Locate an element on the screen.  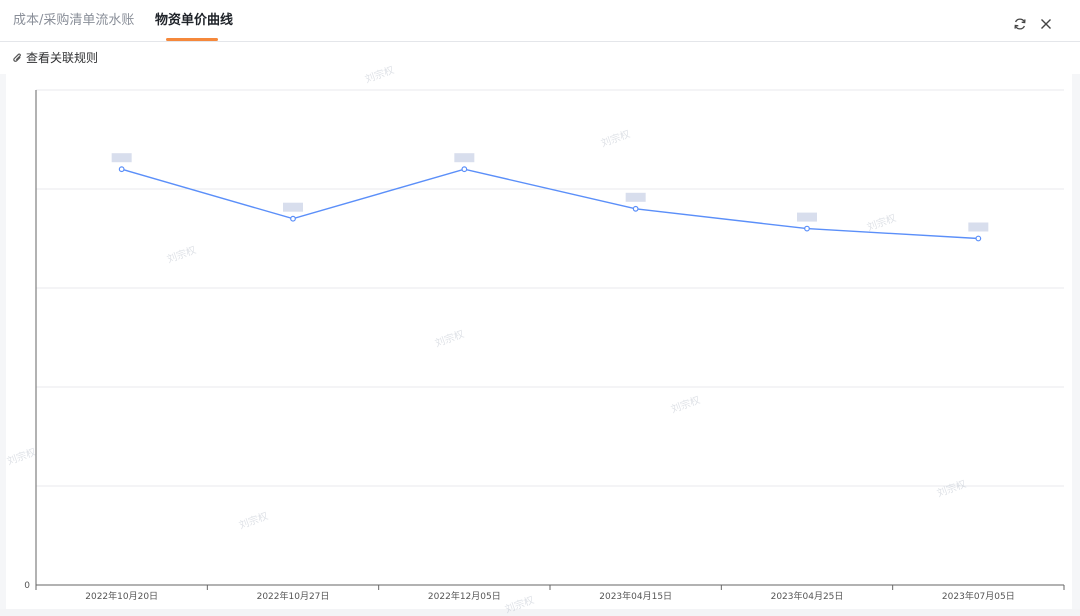
refresh-button is located at coordinates (1020, 23).